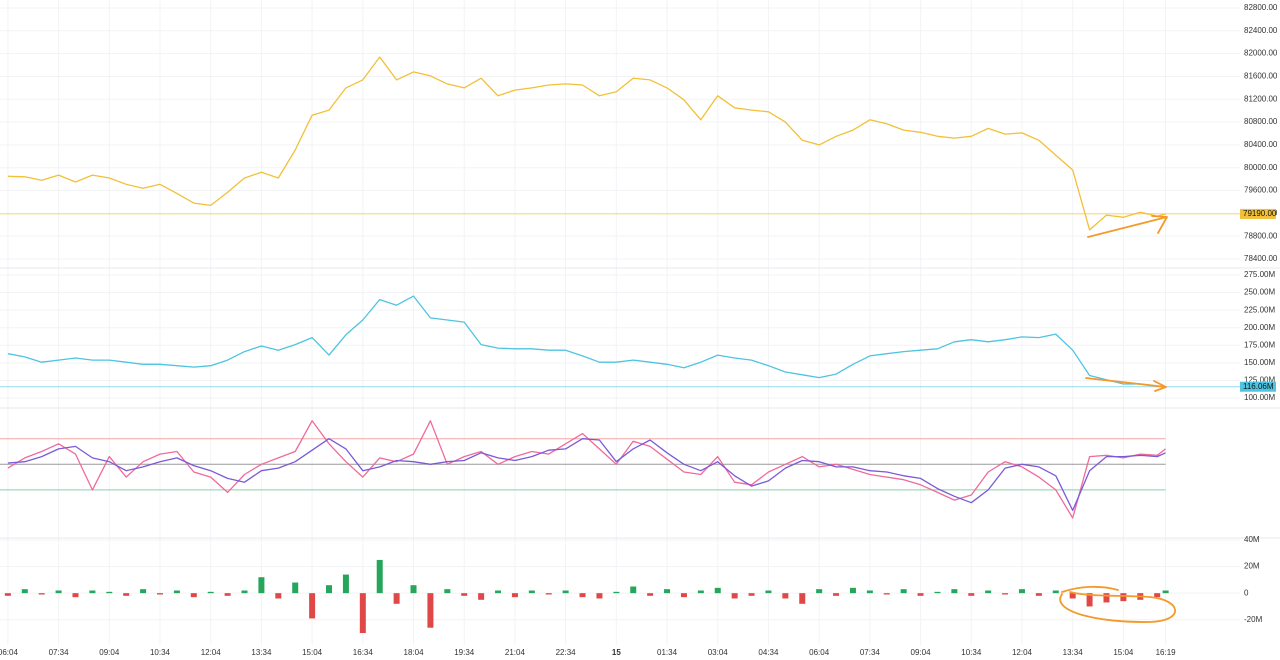  Describe the element at coordinates (1253, 619) in the screenshot. I see `y-tick-label: -20M` at that location.